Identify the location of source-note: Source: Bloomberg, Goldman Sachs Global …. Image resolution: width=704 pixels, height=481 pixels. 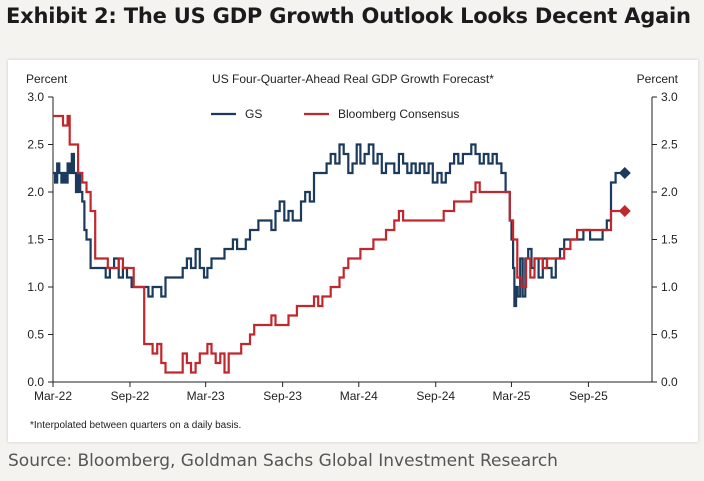
(283, 461).